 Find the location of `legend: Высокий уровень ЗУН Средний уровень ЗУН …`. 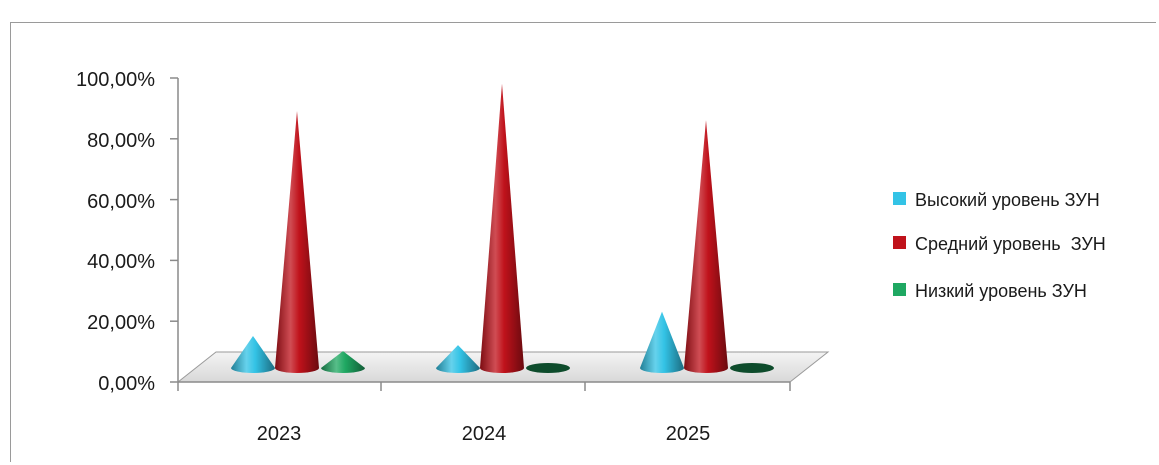

legend: Высокий уровень ЗУН Средний уровень ЗУН … is located at coordinates (999, 245).